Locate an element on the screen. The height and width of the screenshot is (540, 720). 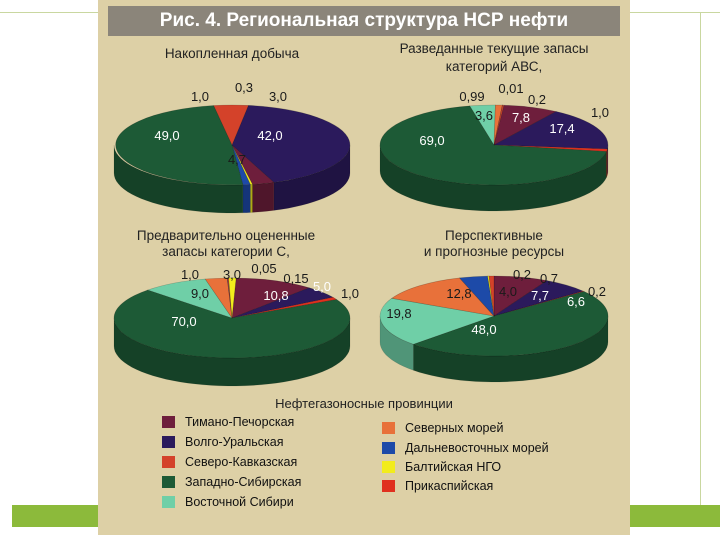
value-label-zapsib: 49,0 is located at coordinates (166, 135).